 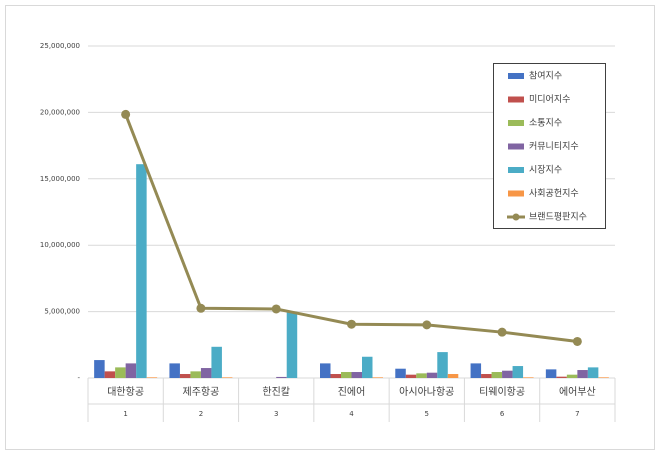 What do you see at coordinates (125, 414) in the screenshot?
I see `x-tick-number: 1` at bounding box center [125, 414].